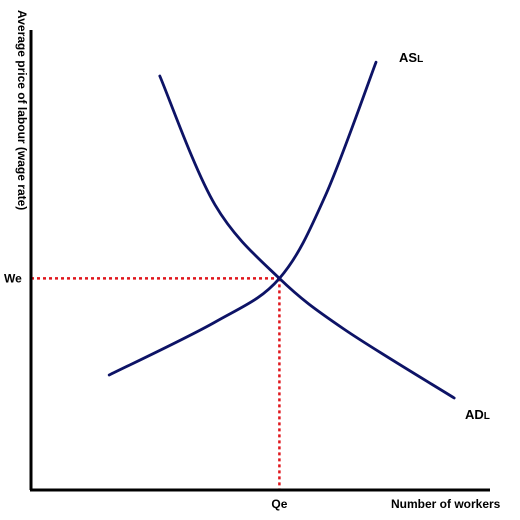 The width and height of the screenshot is (520, 520). I want to click on y-axis-title: Average price of labour (wage rate), so click(22, 110).